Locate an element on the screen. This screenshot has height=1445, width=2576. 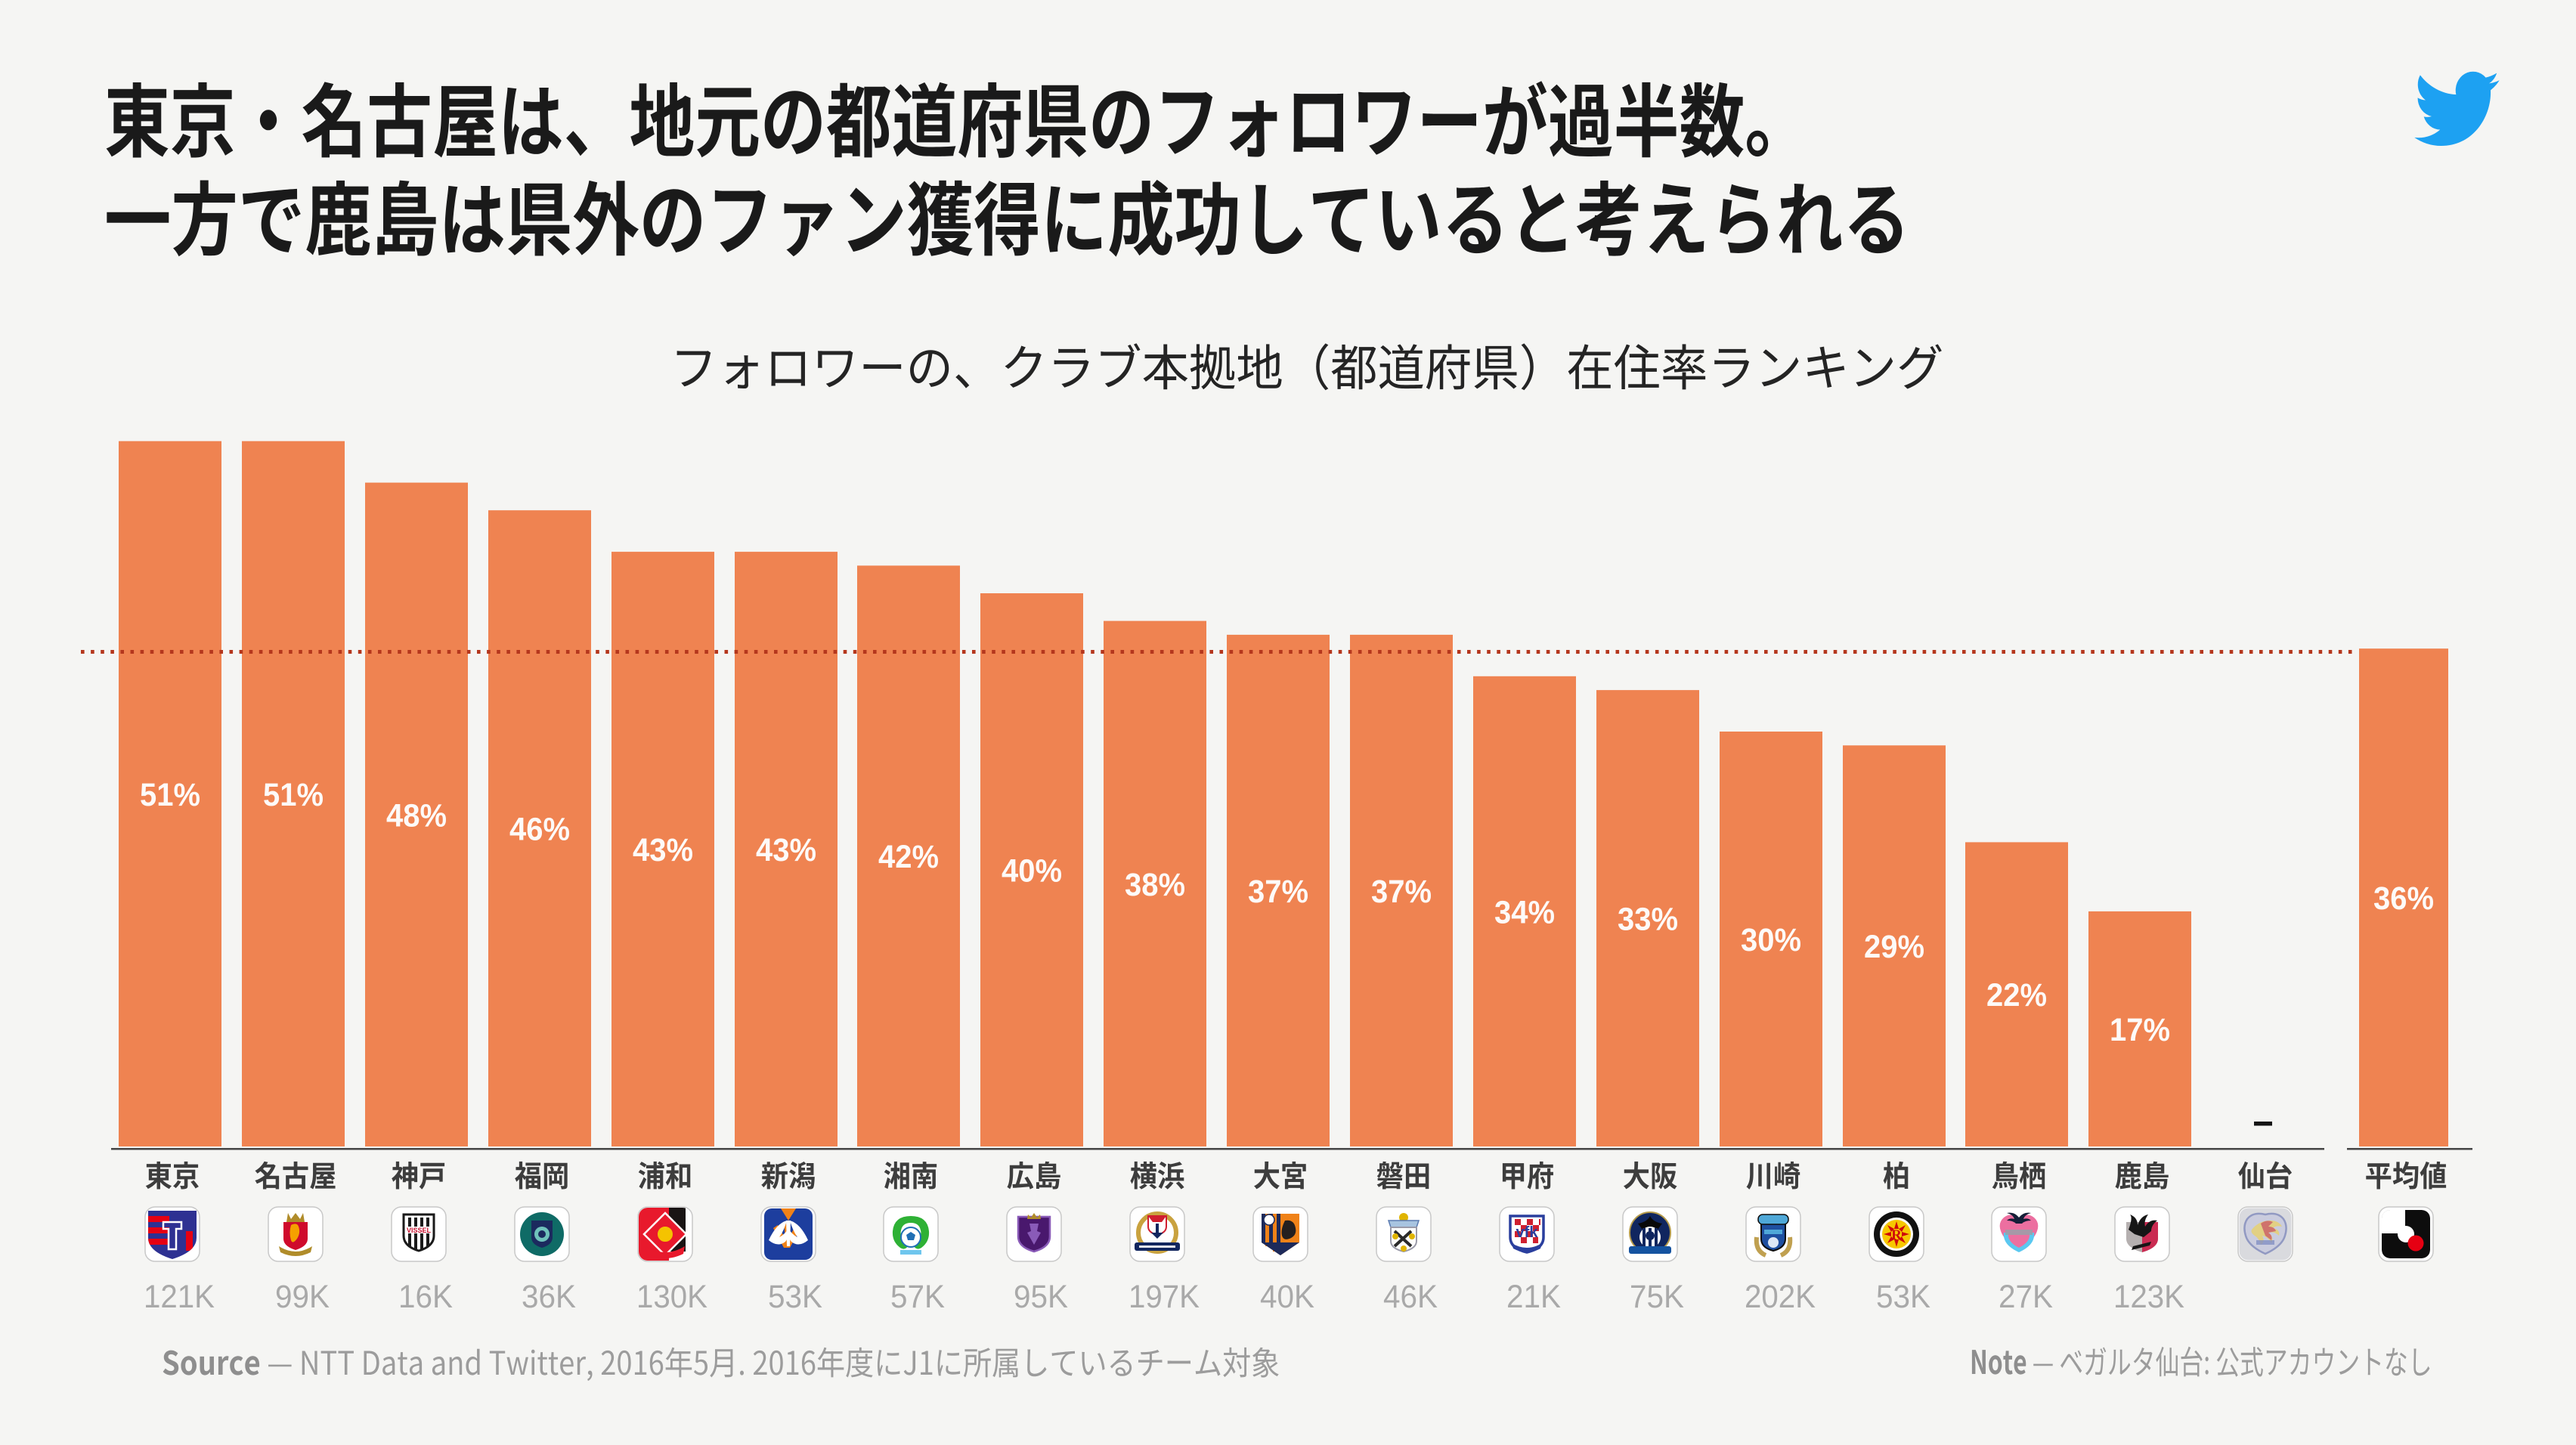
svg-text: 121K is located at coordinates (179, 1297).